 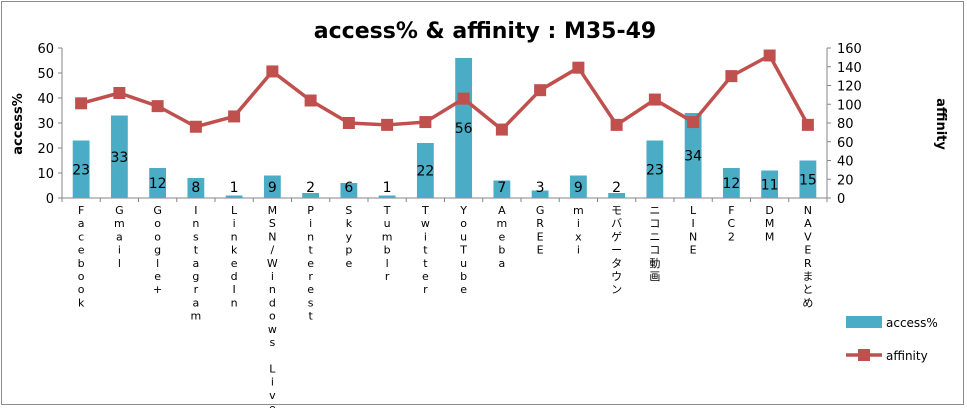 What do you see at coordinates (425, 172) in the screenshot?
I see `bar-data-label: 22` at bounding box center [425, 172].